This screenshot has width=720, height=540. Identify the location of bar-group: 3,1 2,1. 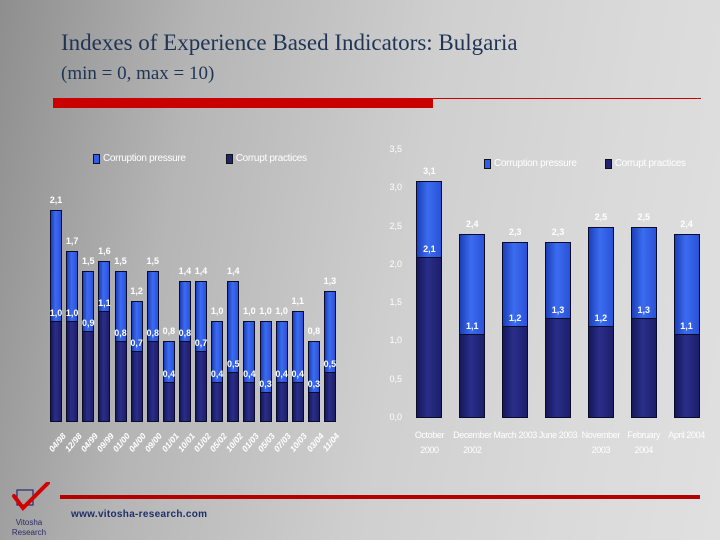
(429, 284).